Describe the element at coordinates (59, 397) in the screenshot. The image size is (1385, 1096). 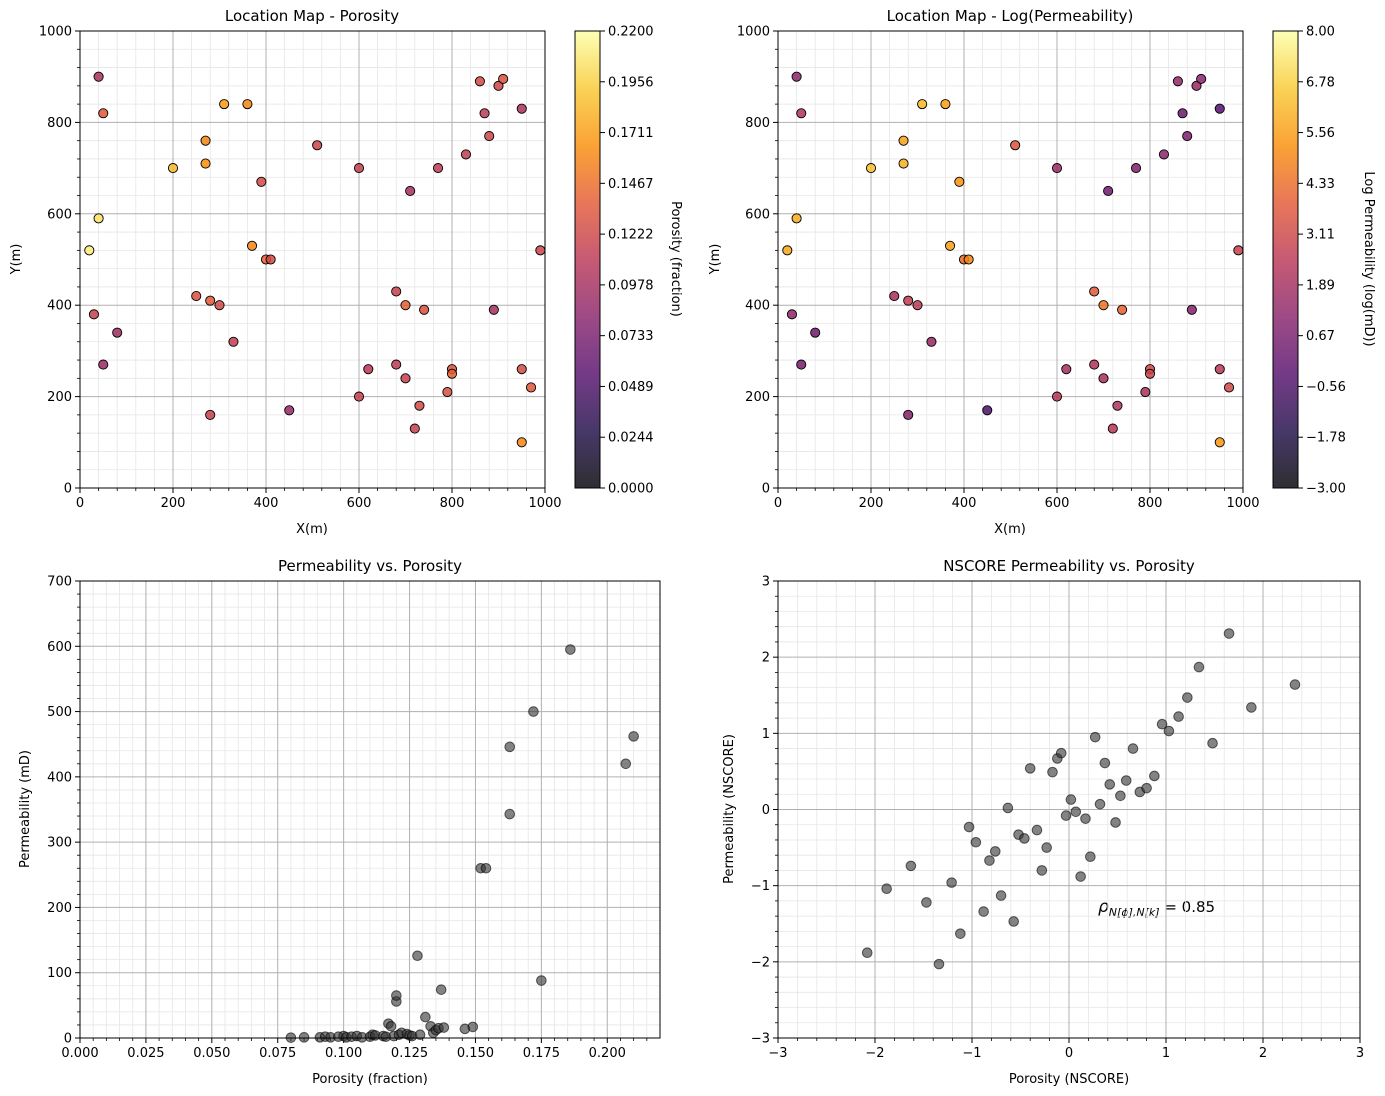
I see `y-tick-label: 200` at that location.